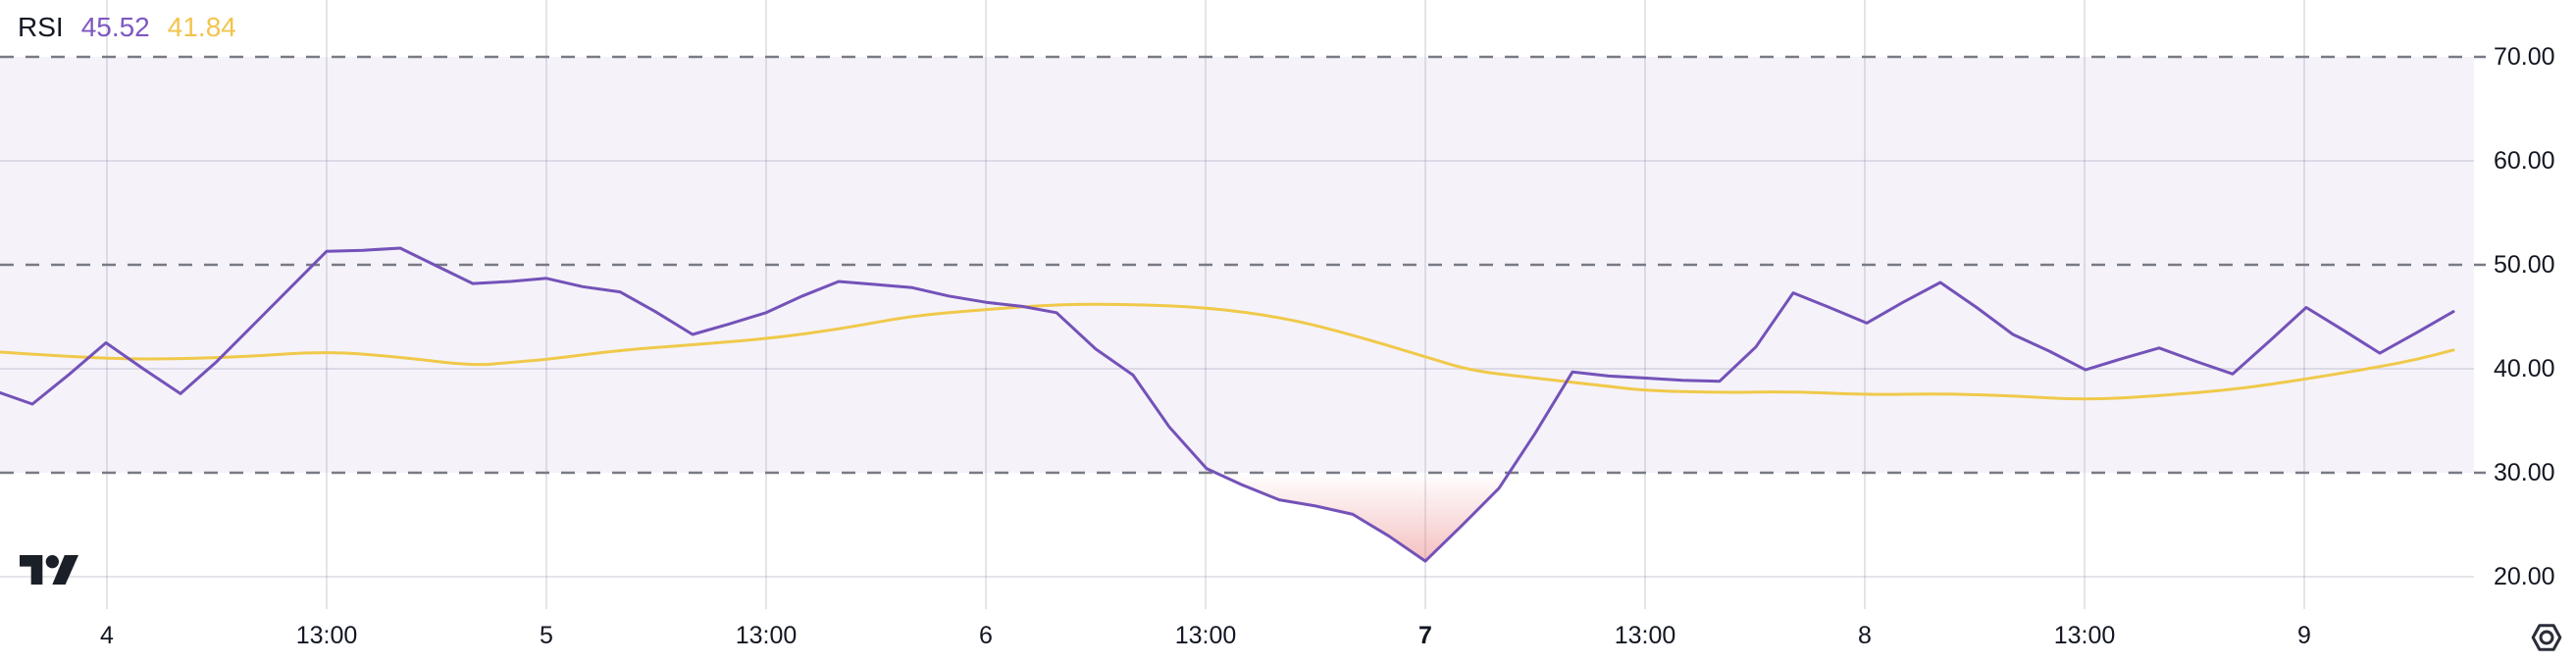 Image resolution: width=2576 pixels, height=663 pixels. Describe the element at coordinates (1865, 635) in the screenshot. I see `time-axis-label: 8` at that location.